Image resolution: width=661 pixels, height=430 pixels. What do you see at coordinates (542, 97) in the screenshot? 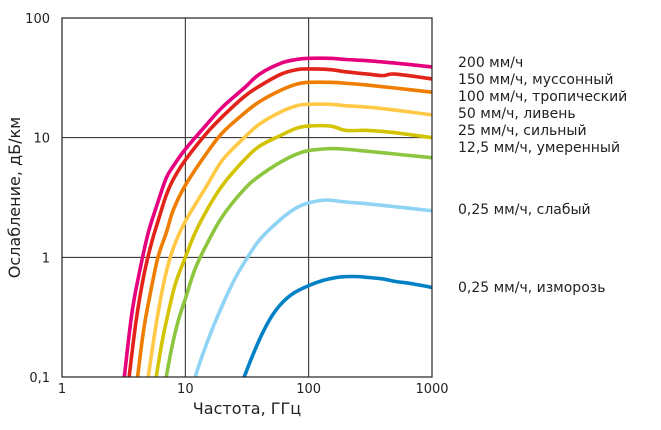
I see `legend-entry: 100 мм/ч, тропический` at bounding box center [542, 97].